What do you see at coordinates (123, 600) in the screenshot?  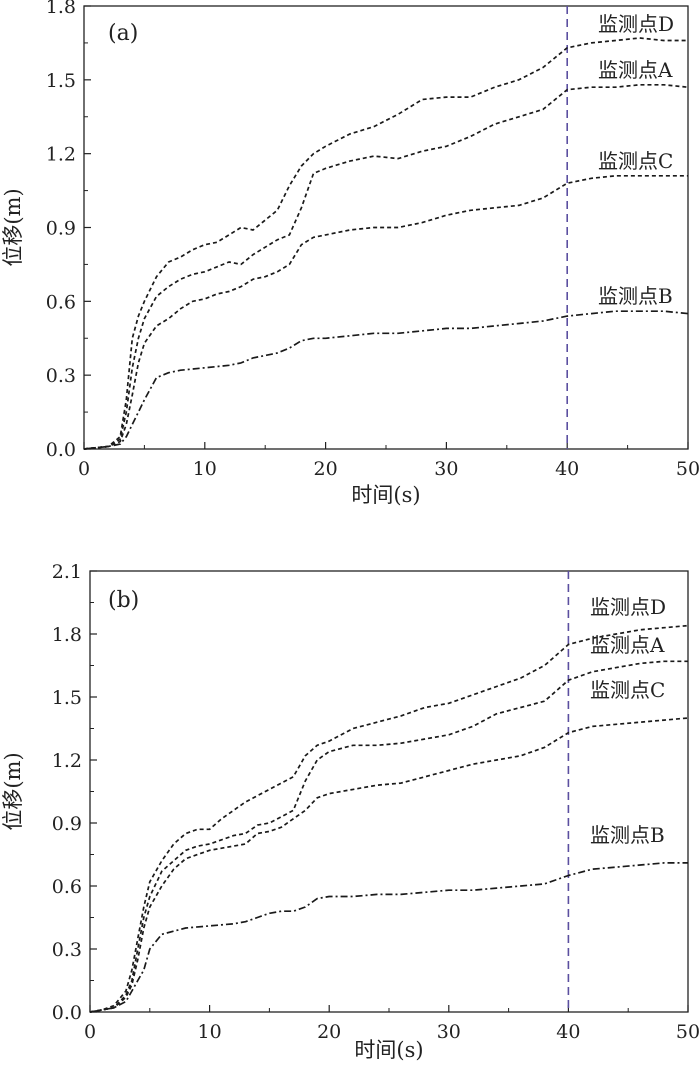 I see `chart-b-panel-label: (b)` at bounding box center [123, 600].